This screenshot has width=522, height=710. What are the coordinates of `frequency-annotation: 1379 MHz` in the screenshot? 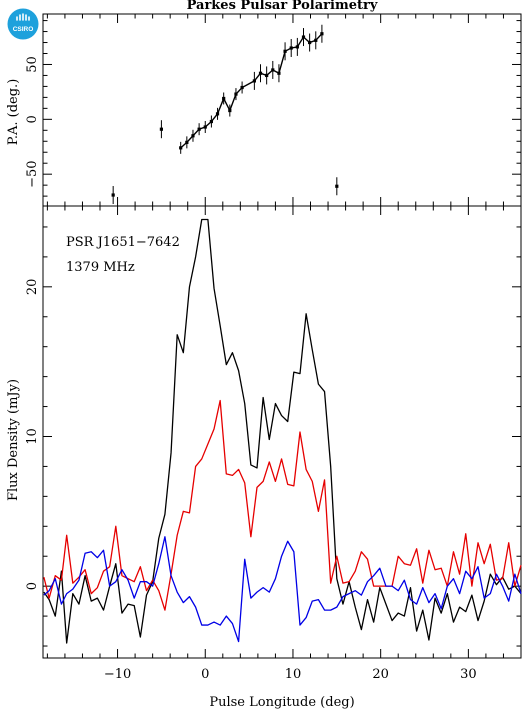 It's located at (100, 267).